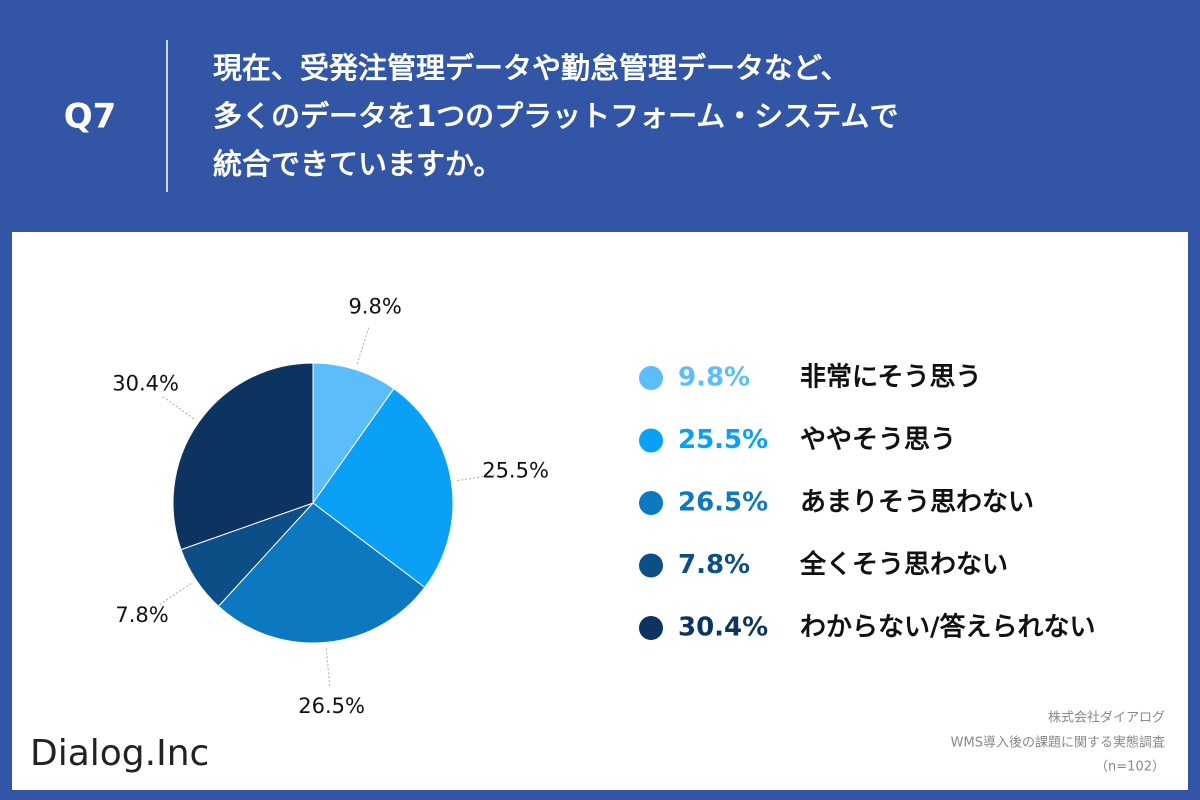 This screenshot has width=1200, height=800. I want to click on legend-value: 30.4%, so click(723, 628).